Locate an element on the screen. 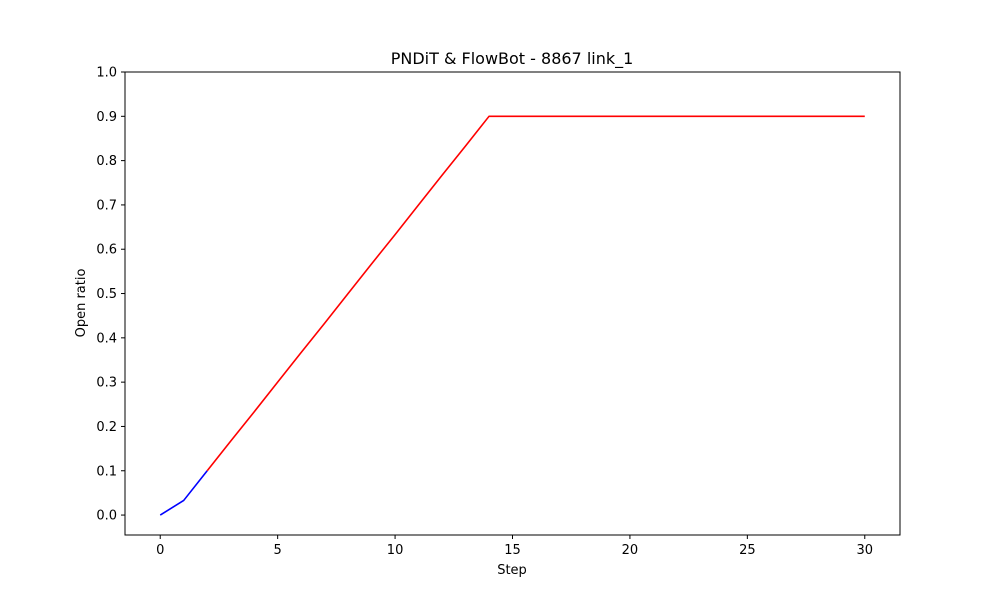  y-tick-label: 0.9 is located at coordinates (106, 117).